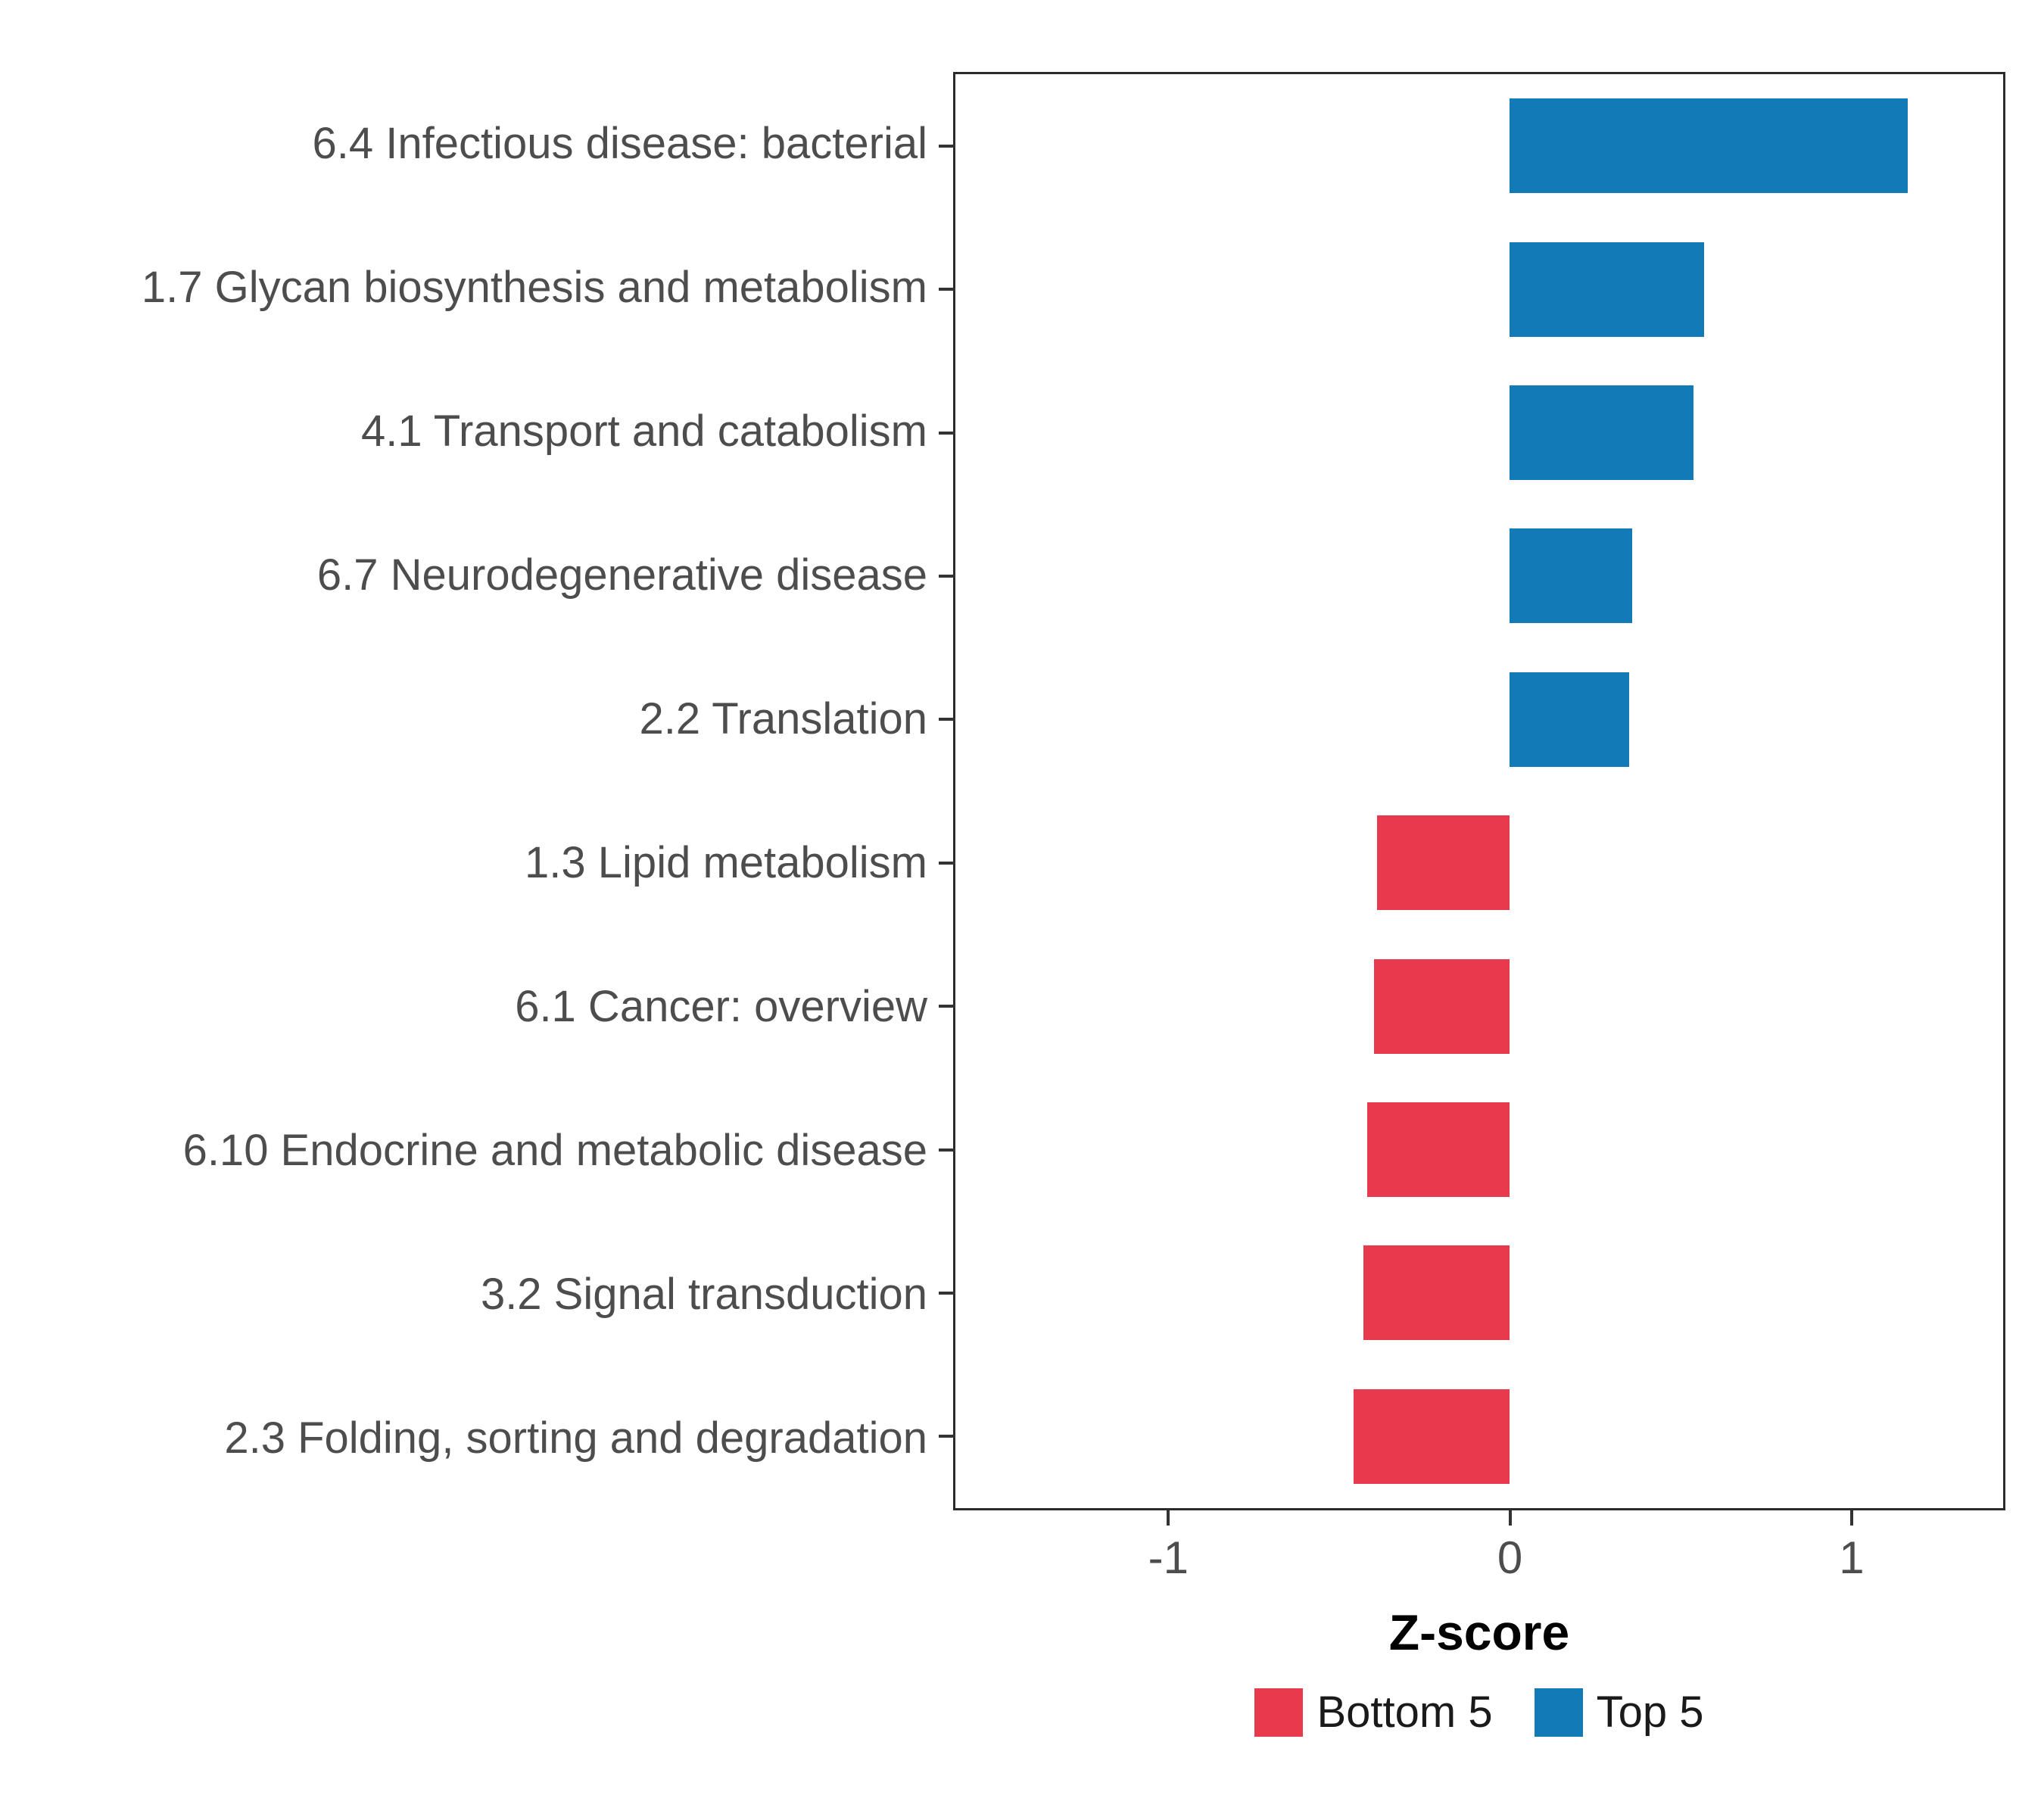 Image resolution: width=2044 pixels, height=1817 pixels. Describe the element at coordinates (1404, 1712) in the screenshot. I see `legend-label: Bottom 5` at that location.